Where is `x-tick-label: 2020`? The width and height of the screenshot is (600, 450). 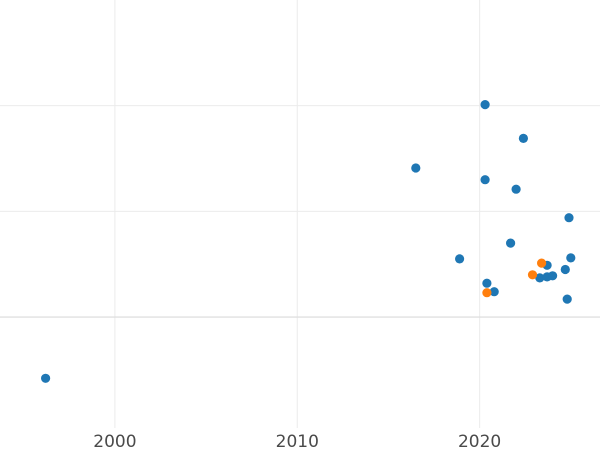
x-tick-label: 2020 is located at coordinates (479, 441).